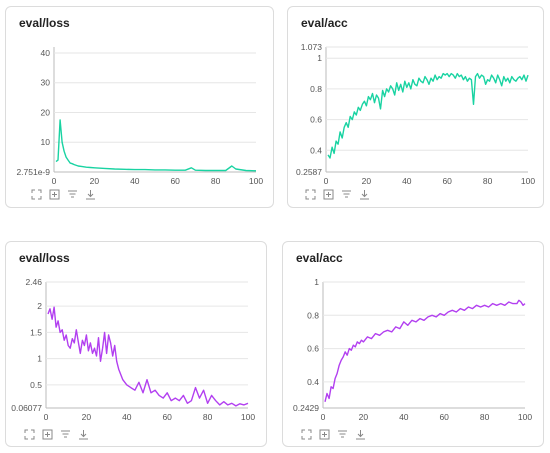 This screenshot has width=550, height=453. Describe the element at coordinates (26, 408) in the screenshot. I see `y-tick-label: 0.06077` at that location.